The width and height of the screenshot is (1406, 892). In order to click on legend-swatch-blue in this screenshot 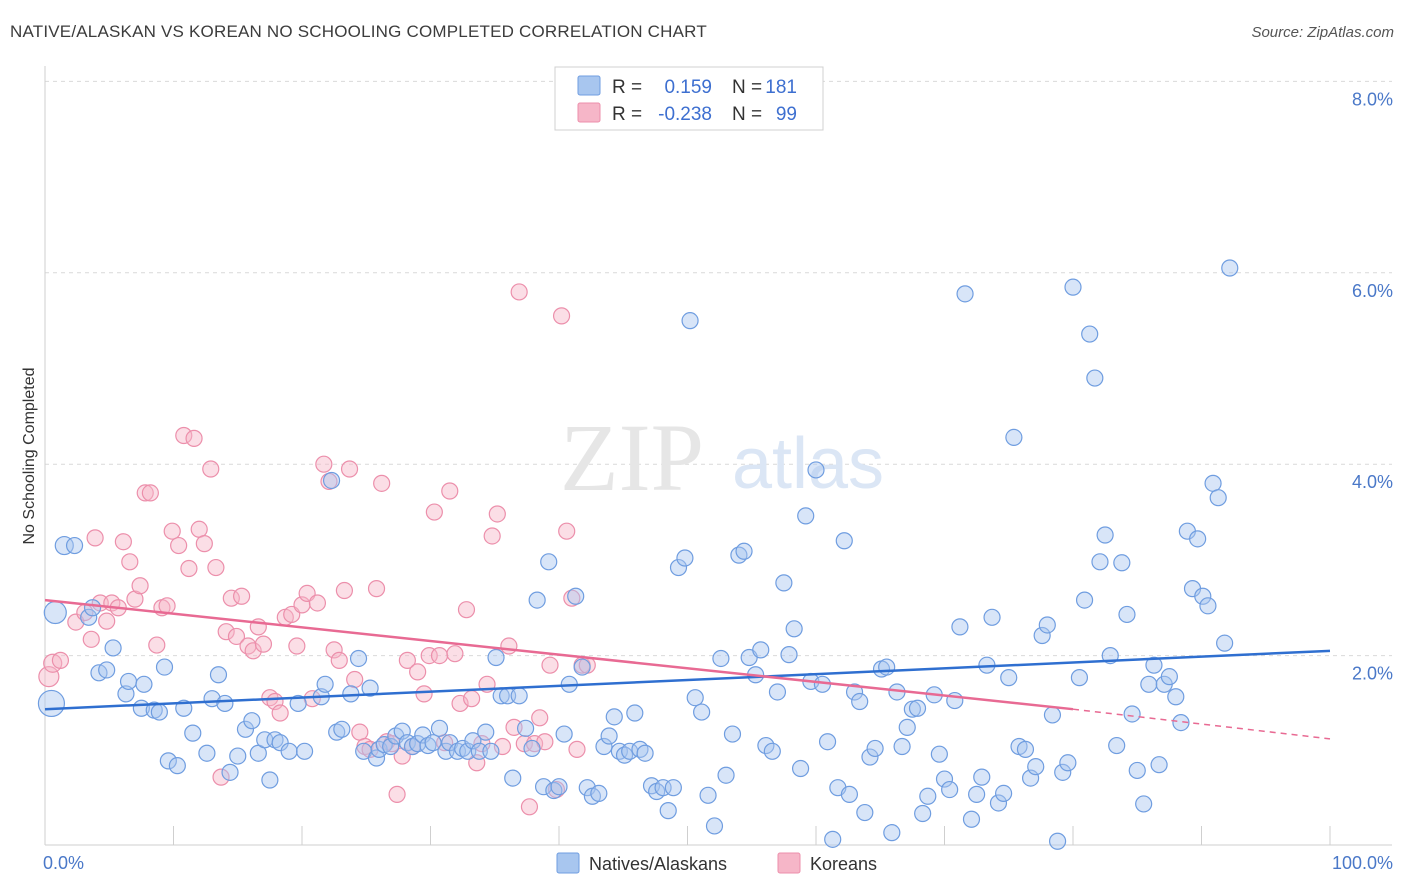, I will do `click(589, 85)`.